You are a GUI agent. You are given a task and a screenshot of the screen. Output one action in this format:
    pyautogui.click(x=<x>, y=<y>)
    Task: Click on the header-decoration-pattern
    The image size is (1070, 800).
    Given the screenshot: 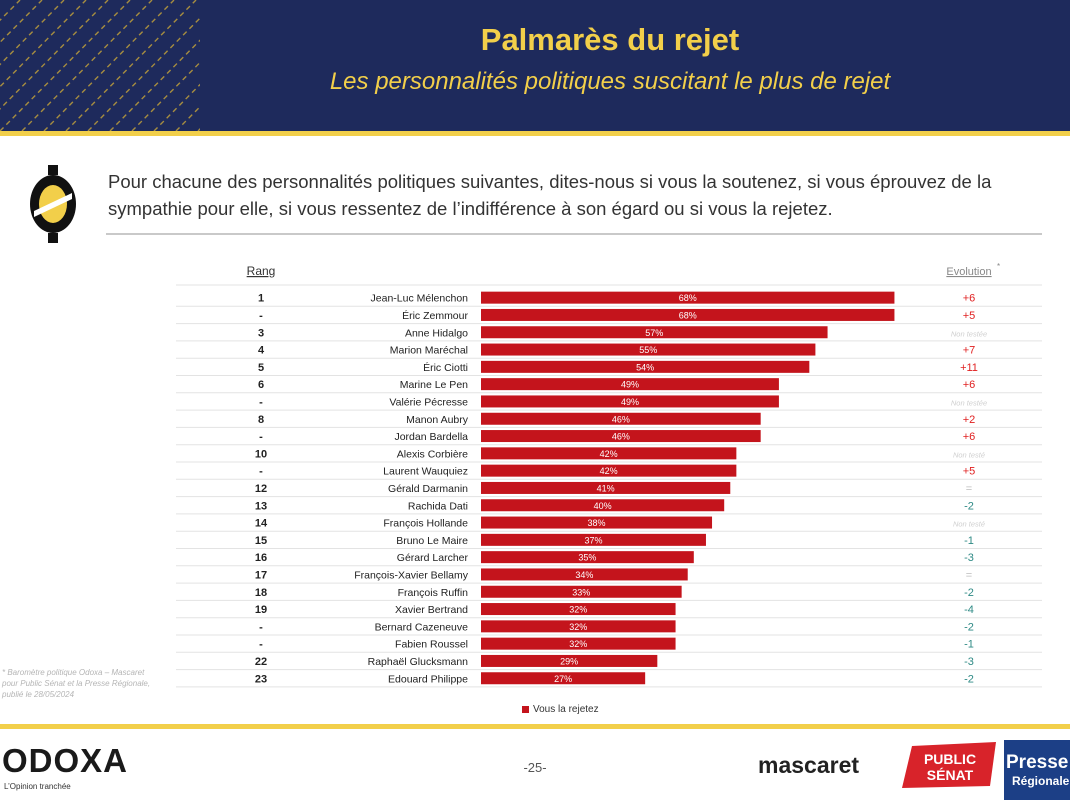 What is the action you would take?
    pyautogui.click(x=100, y=65)
    